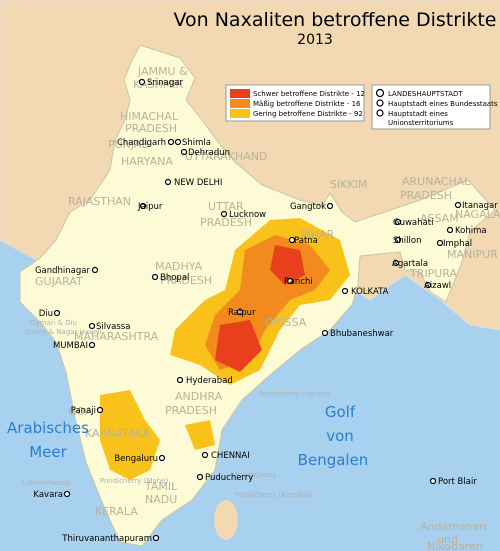 This screenshot has width=500, height=551. What do you see at coordinates (59, 281) in the screenshot?
I see `state-label: GUJARAT` at bounding box center [59, 281].